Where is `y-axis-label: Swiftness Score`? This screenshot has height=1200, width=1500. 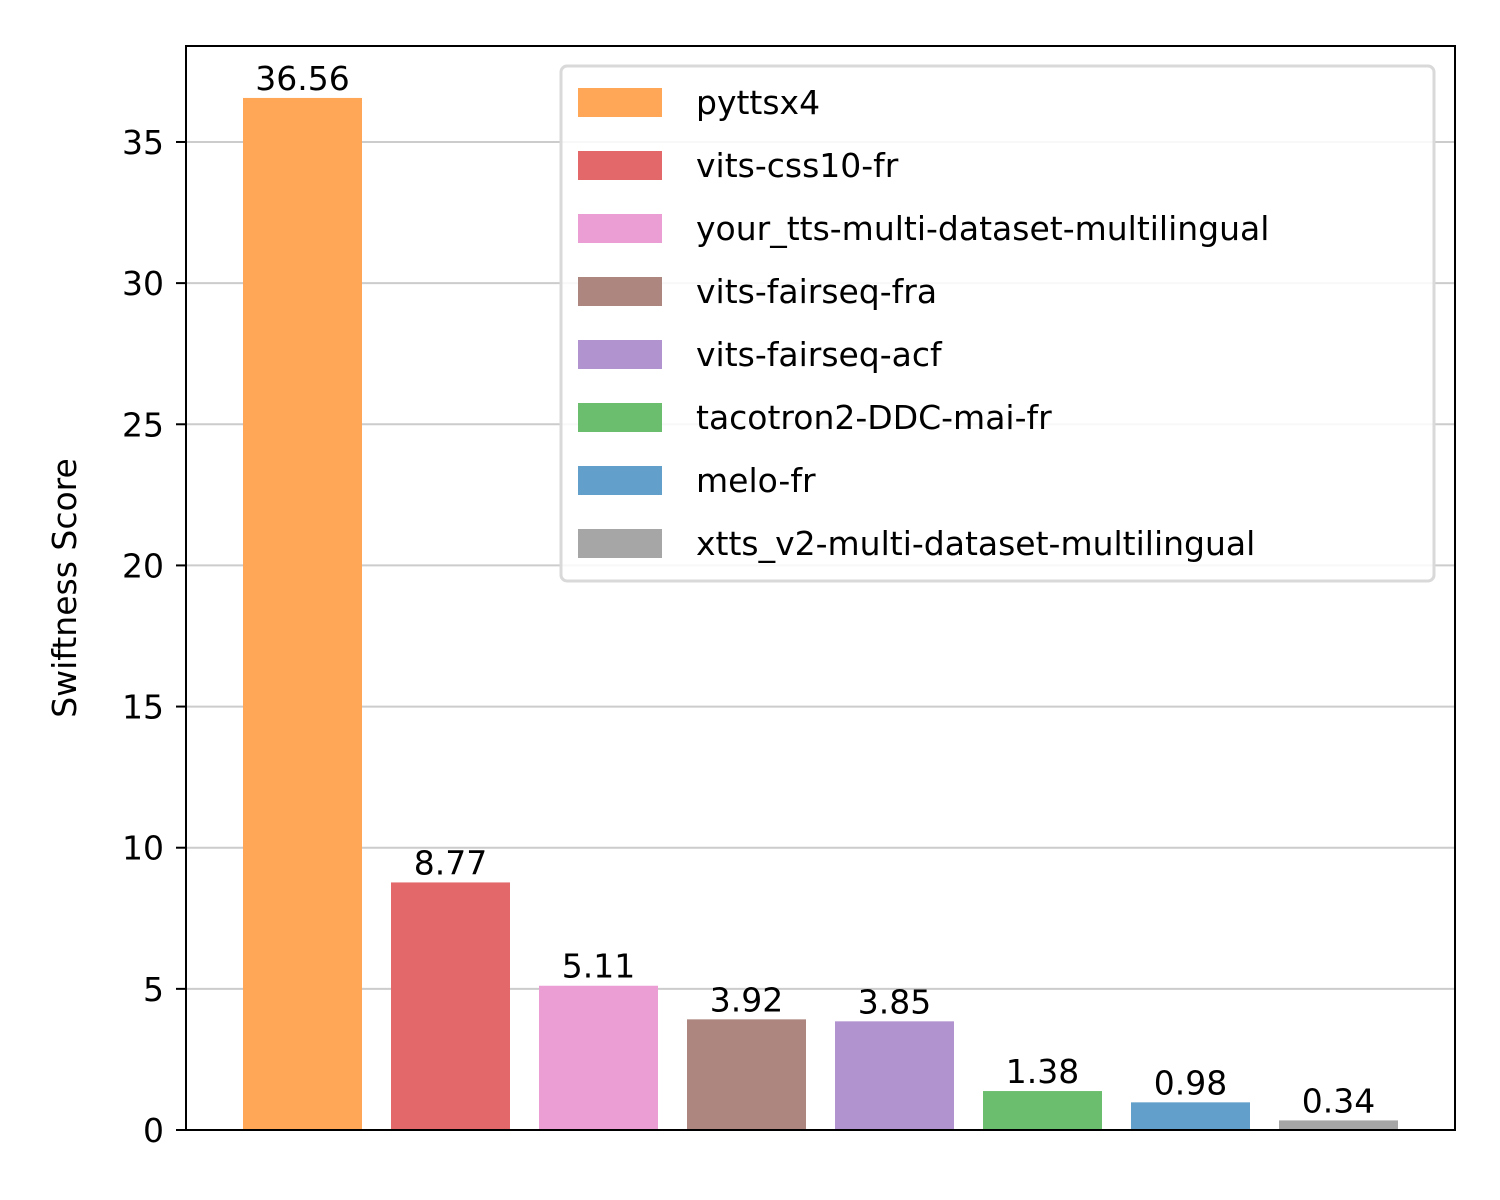
y-axis-label: Swiftness Score is located at coordinates (64, 588).